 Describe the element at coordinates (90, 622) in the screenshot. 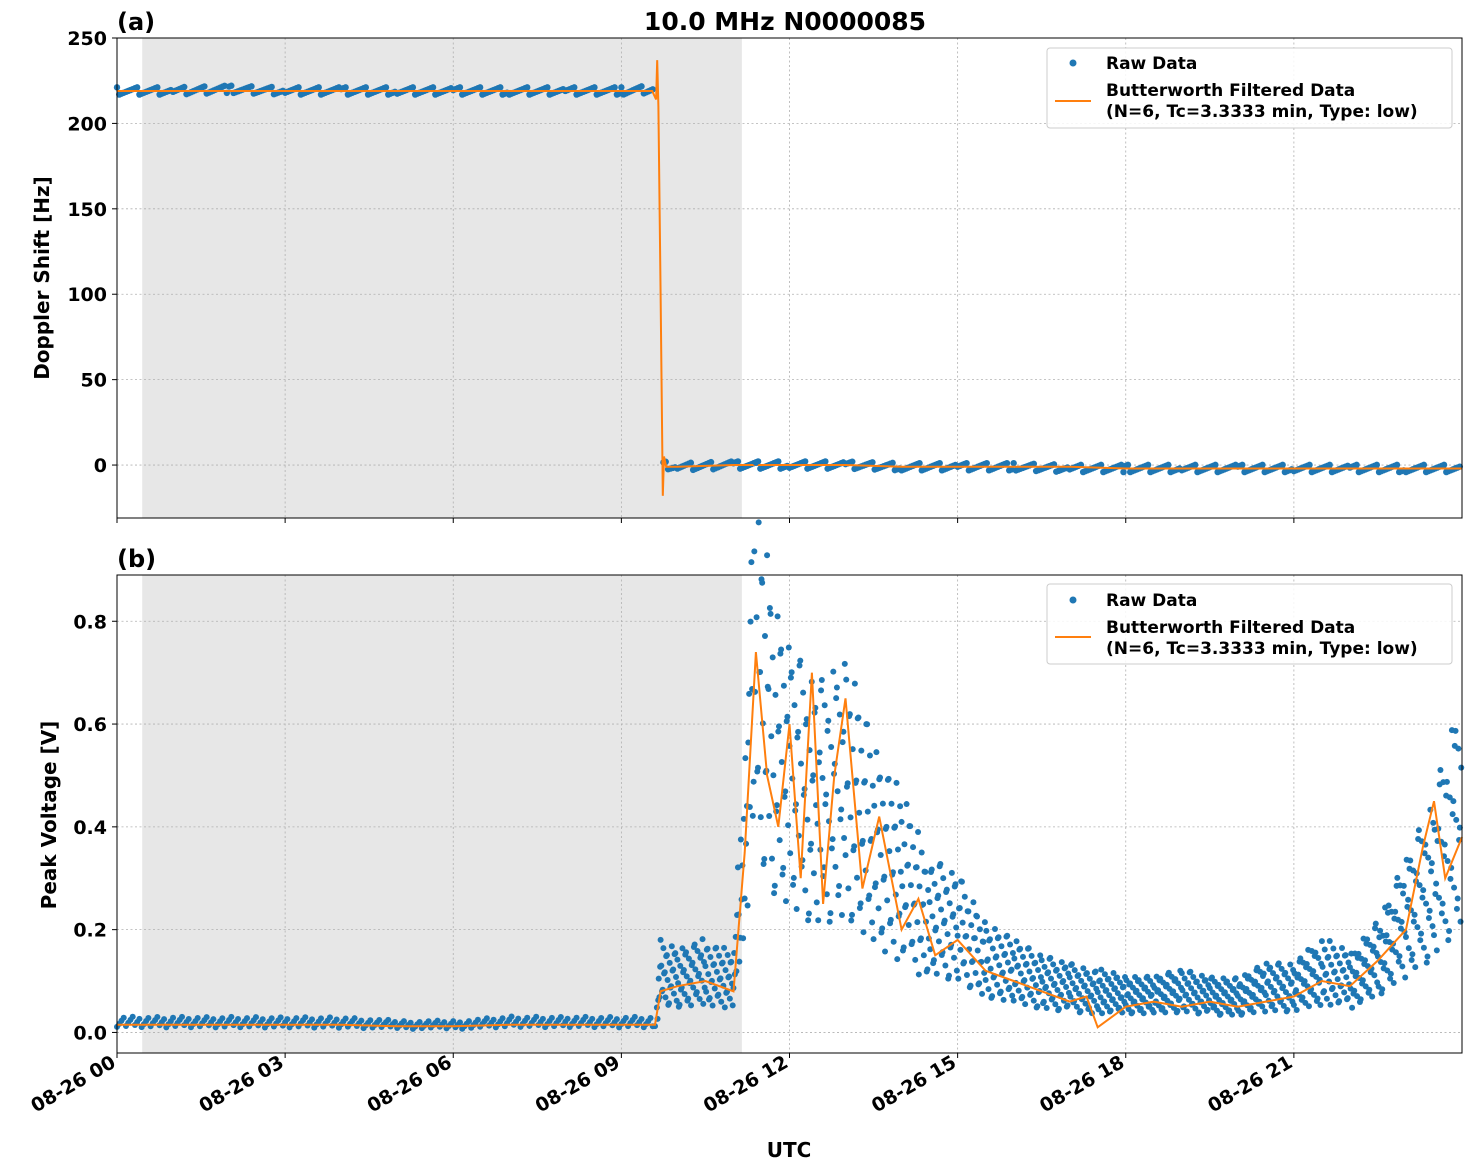

I see `y-tick-label: 0.8` at that location.